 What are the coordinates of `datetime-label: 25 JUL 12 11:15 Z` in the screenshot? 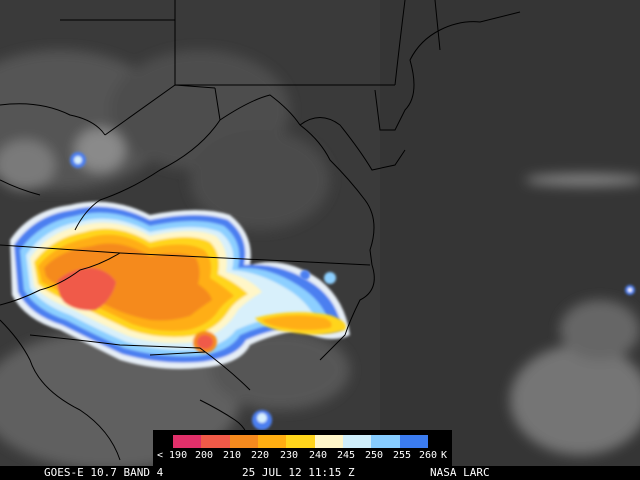 It's located at (298, 472).